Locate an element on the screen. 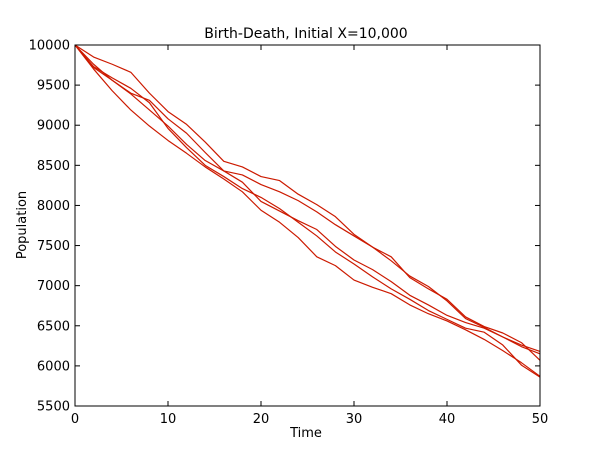  x-tick-label: 40 is located at coordinates (447, 419).